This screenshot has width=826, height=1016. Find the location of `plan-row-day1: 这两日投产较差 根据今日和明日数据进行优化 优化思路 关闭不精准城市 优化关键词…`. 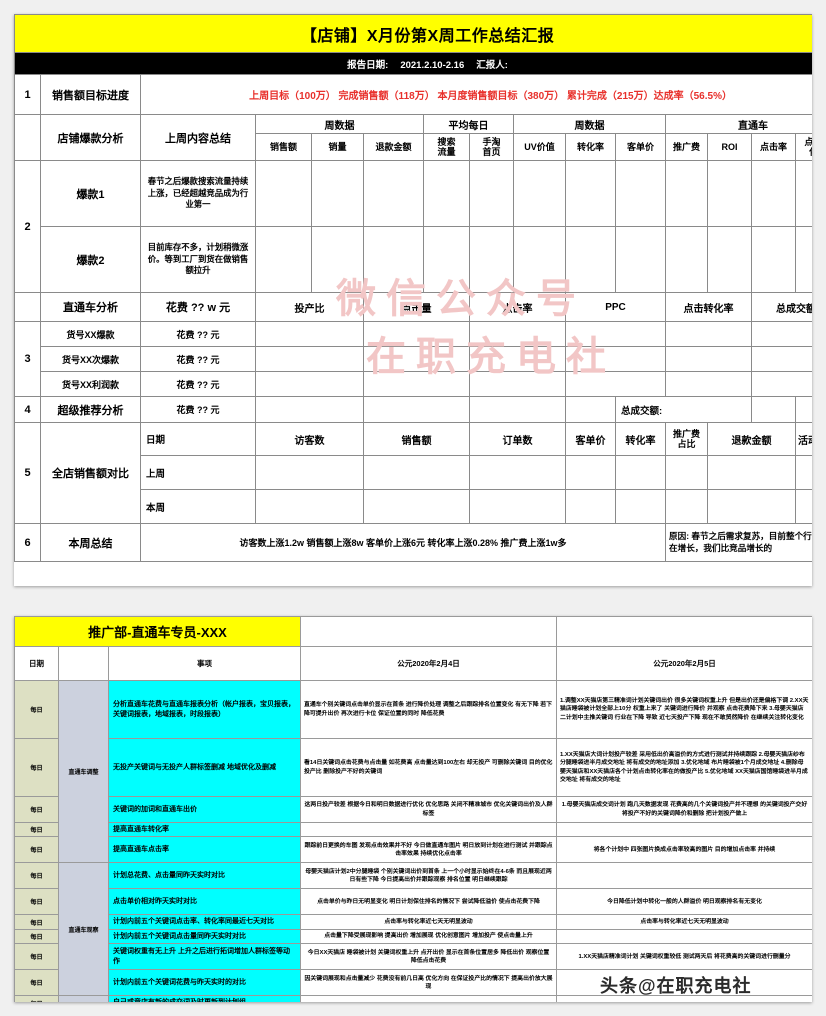

plan-row-day1: 这两日投产较差 根据今日和明日数据进行优化 优化思路 关闭不精准城市 优化关键词… is located at coordinates (428, 809).